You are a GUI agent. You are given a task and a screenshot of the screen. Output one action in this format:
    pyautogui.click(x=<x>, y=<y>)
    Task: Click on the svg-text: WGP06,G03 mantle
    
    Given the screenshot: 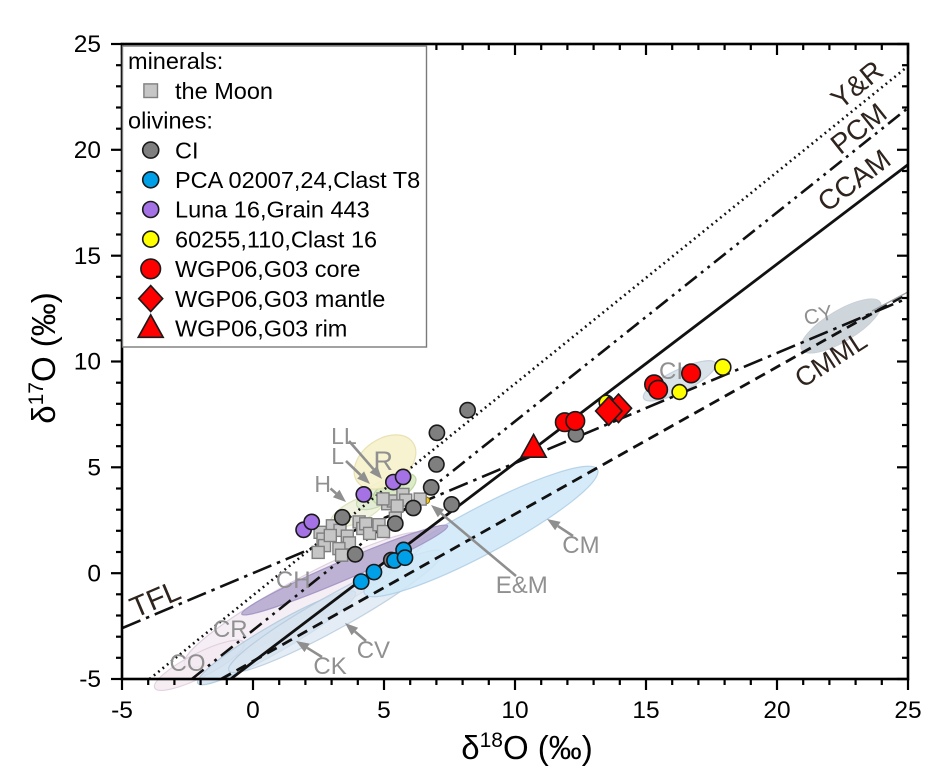 What is the action you would take?
    pyautogui.click(x=280, y=299)
    